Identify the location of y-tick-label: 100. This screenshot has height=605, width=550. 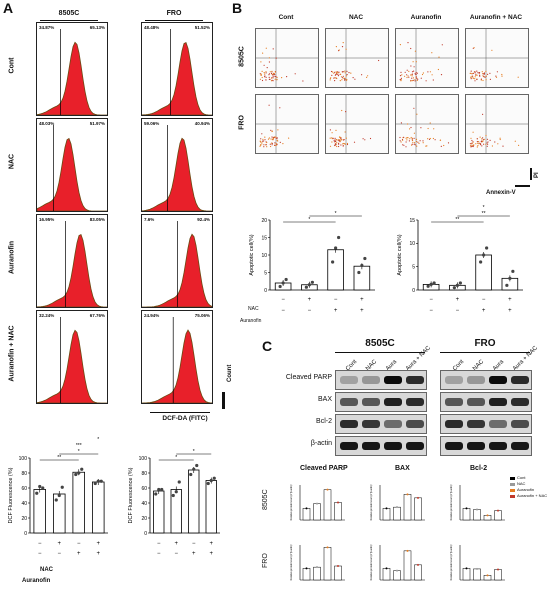
(143, 459).